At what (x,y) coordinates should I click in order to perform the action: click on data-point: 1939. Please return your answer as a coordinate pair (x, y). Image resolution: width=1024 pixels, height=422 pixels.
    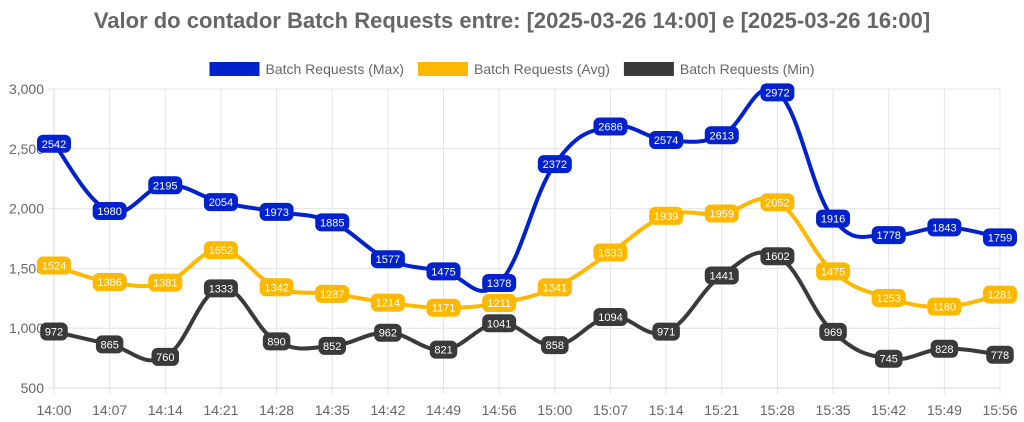
    Looking at the image, I should click on (666, 215).